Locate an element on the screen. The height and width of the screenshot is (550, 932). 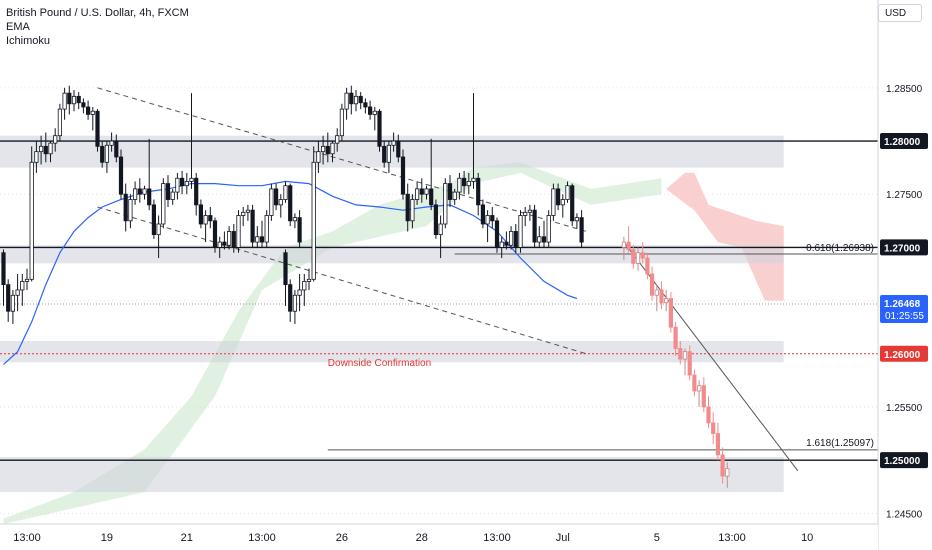
level-badge-text-1: 1.27000 is located at coordinates (902, 248).